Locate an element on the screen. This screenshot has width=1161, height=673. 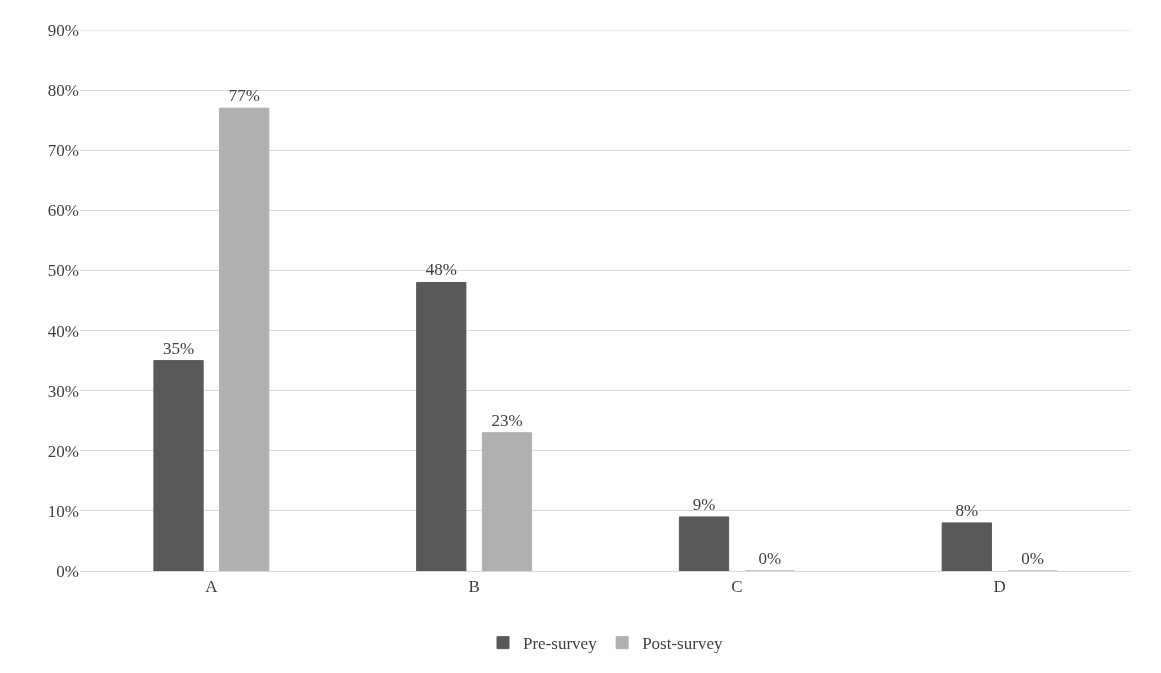
y-tick-label: 30% is located at coordinates (63, 391).